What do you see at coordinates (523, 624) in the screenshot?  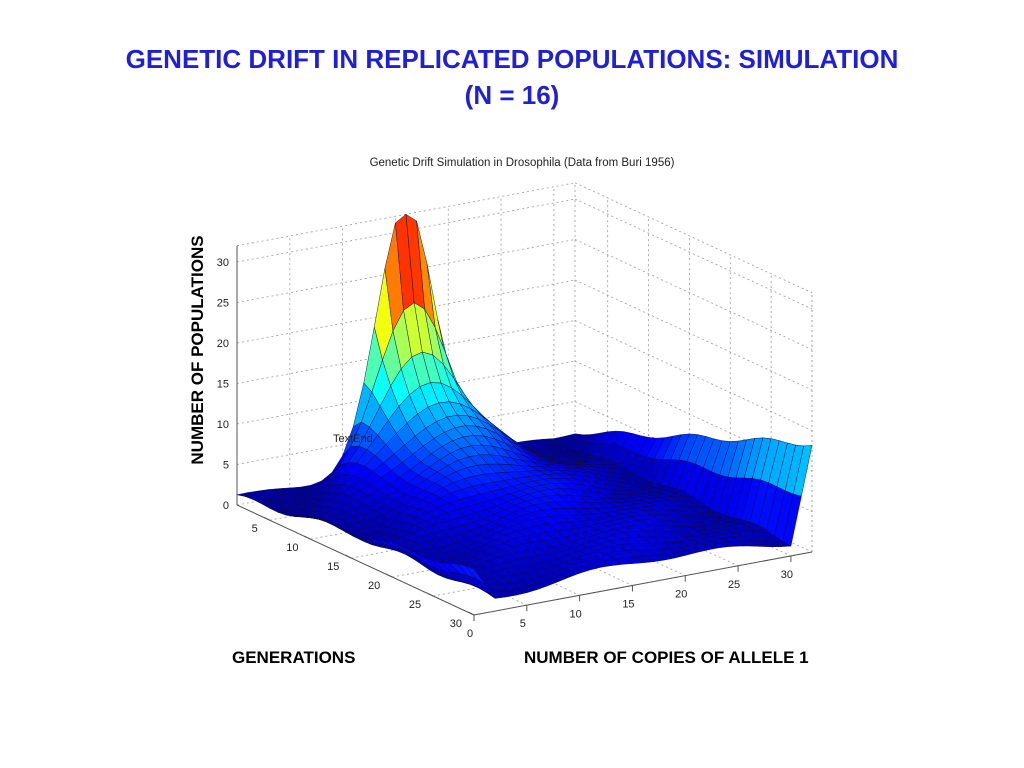 I see `y-tick-label: 5` at bounding box center [523, 624].